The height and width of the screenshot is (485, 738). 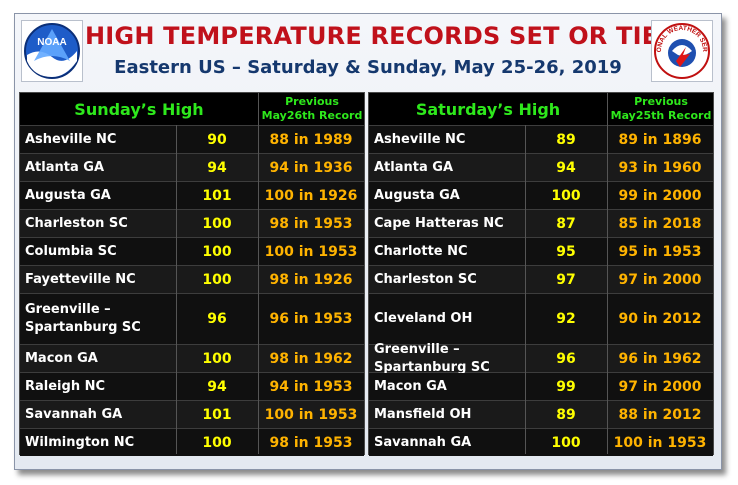 What do you see at coordinates (192, 279) in the screenshot?
I see `table-row: Fayetteville NC 100 98 in 1926` at bounding box center [192, 279].